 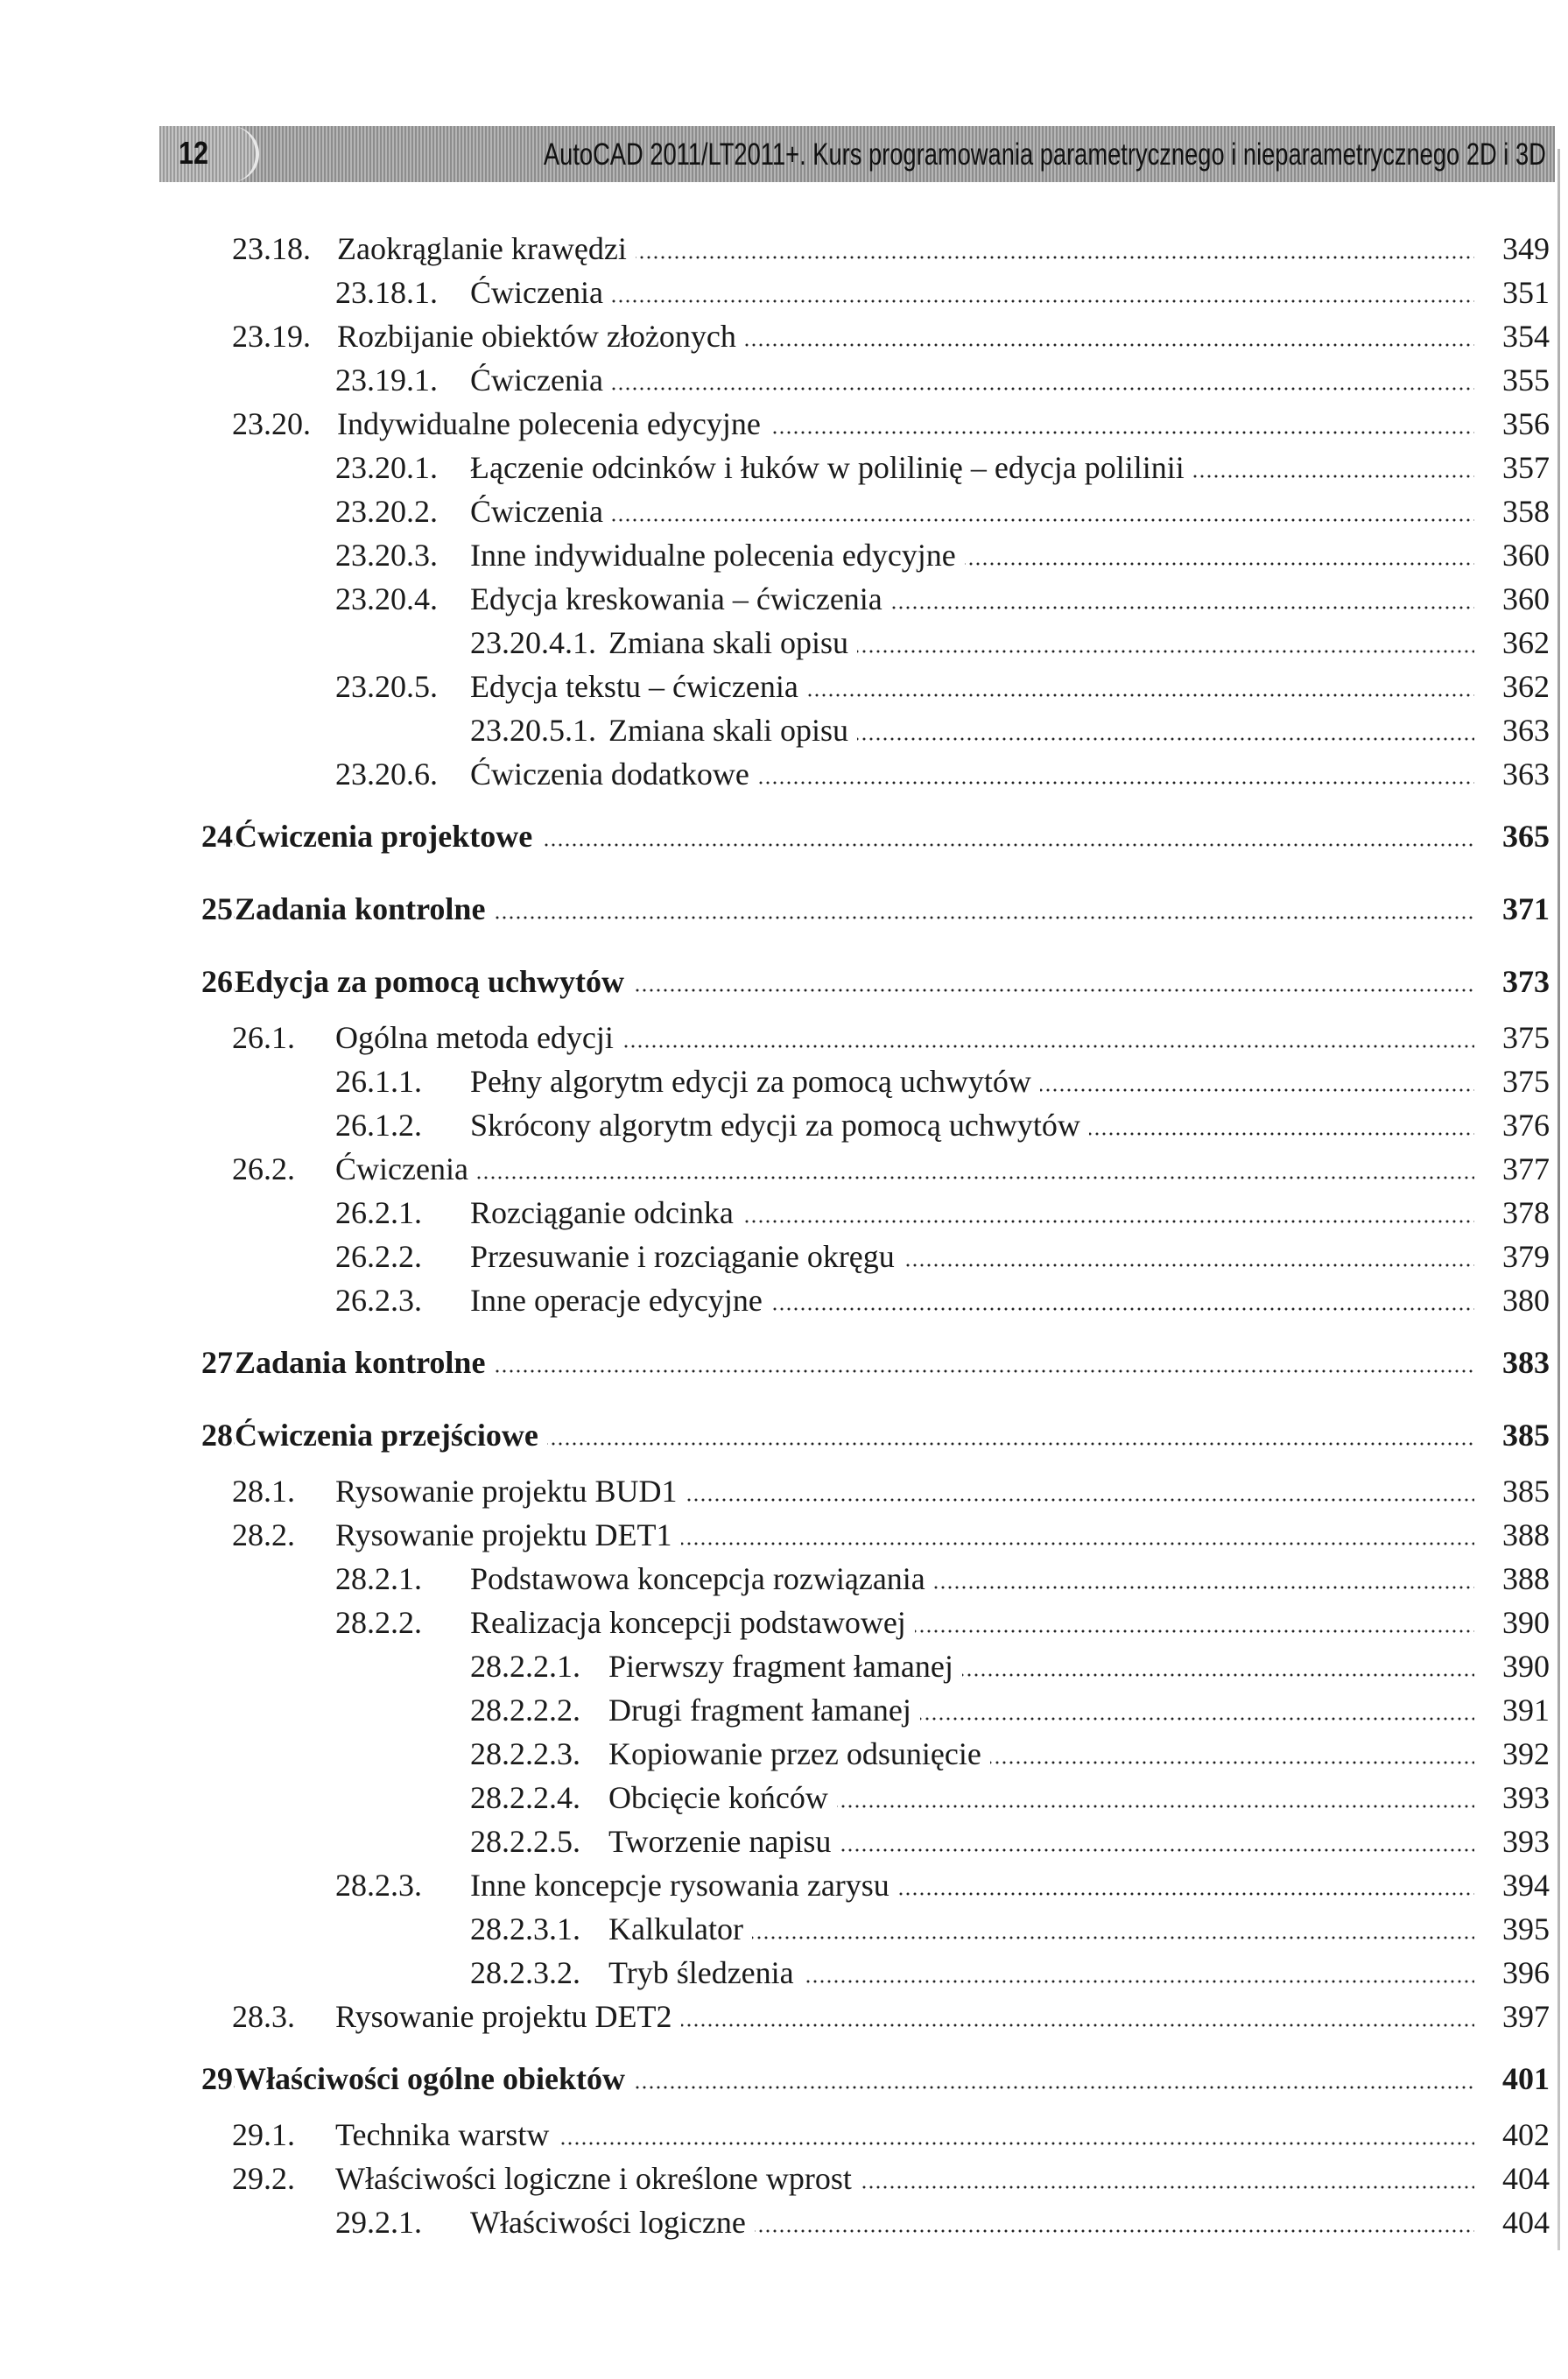 I want to click on entry-title: Inne operacje edycyjne, so click(x=620, y=1300).